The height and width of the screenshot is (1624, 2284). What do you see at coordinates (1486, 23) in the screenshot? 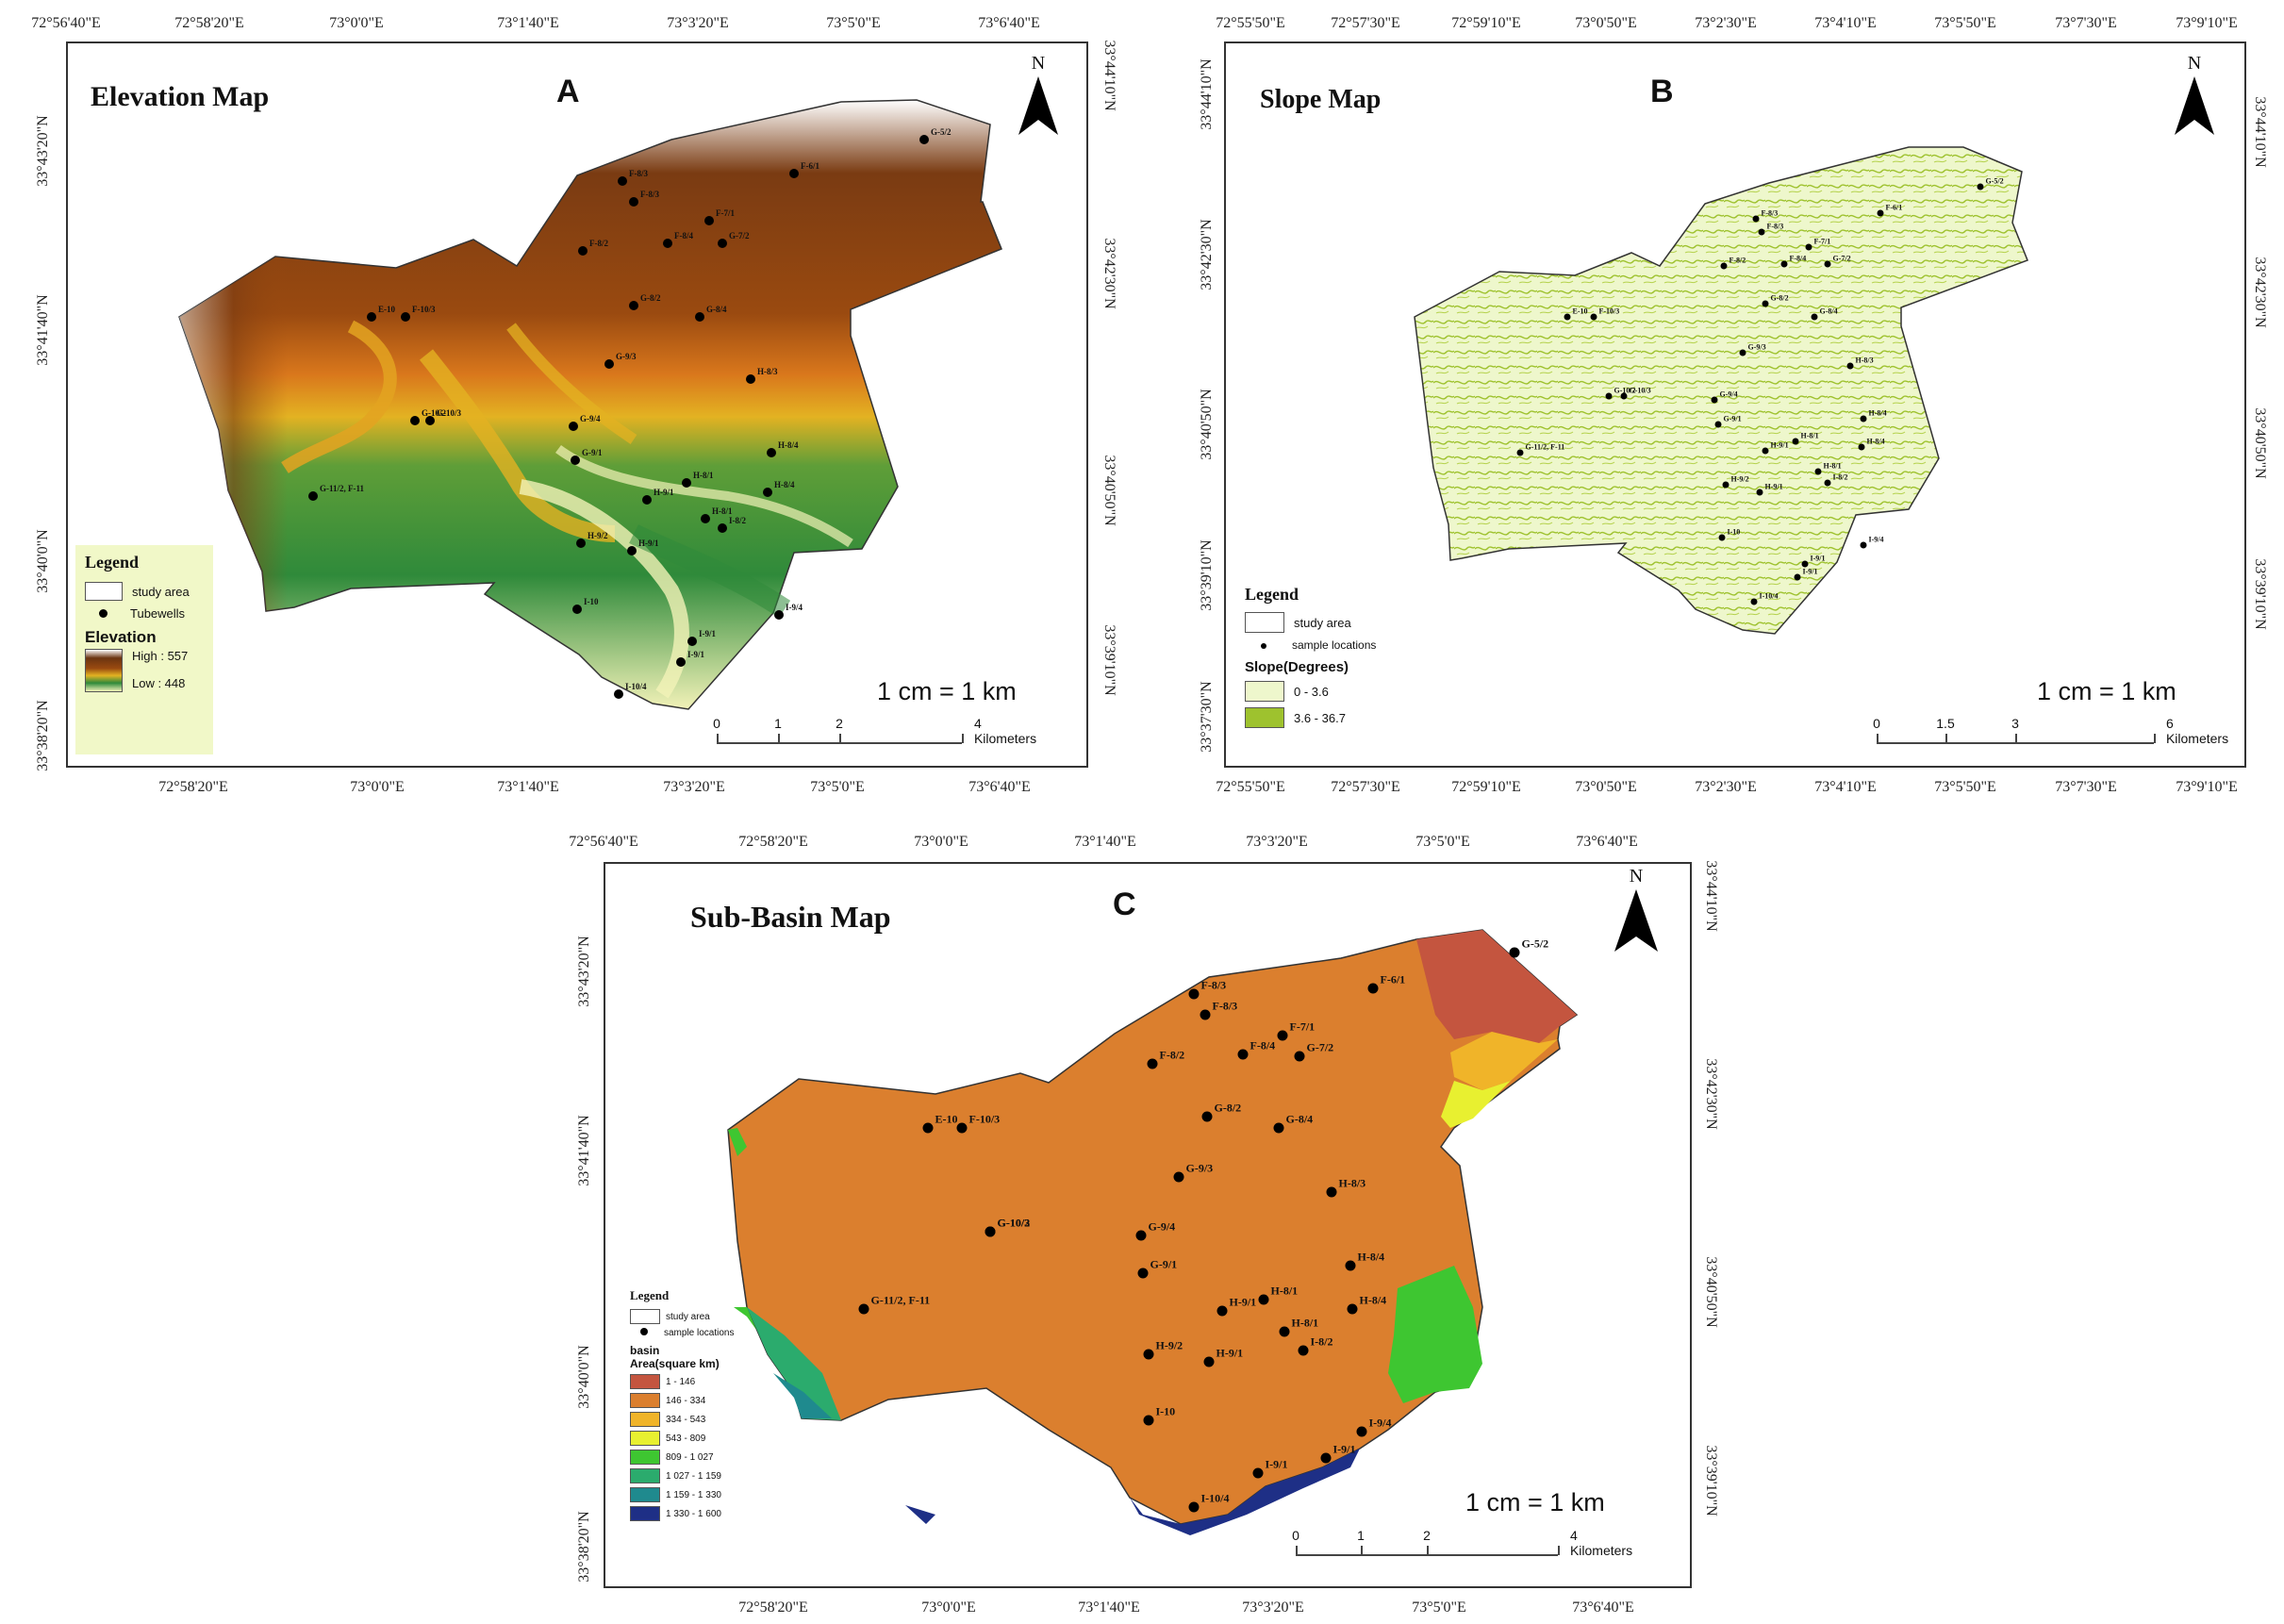
I see `top-tick: 72°59'10"E` at bounding box center [1486, 23].